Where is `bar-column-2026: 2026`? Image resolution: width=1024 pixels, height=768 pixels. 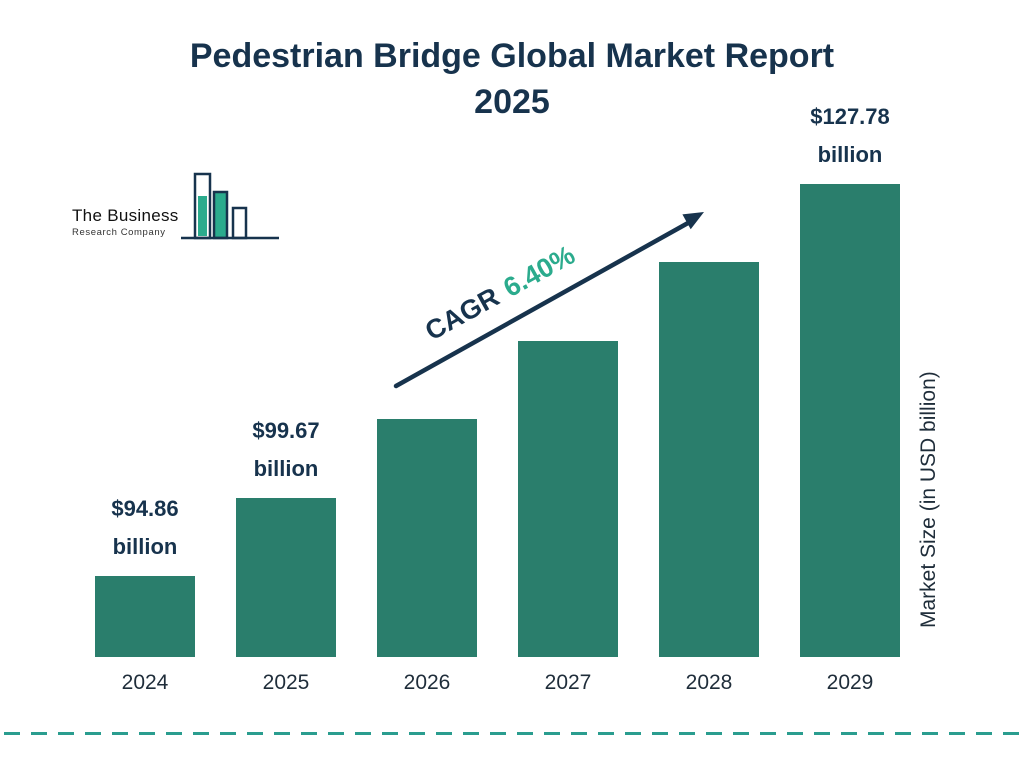
bar-column-2026: 2026 is located at coordinates (427, 395).